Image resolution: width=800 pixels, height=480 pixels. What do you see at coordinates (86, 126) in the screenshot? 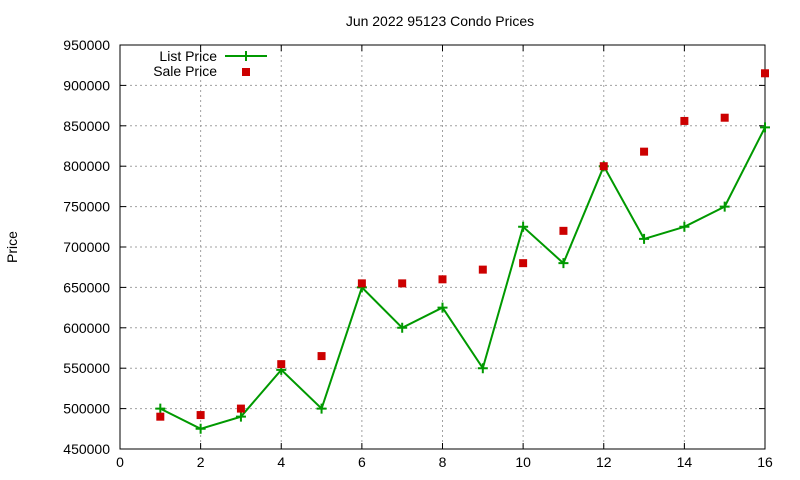
I see `y-tick-label: 850000` at bounding box center [86, 126].